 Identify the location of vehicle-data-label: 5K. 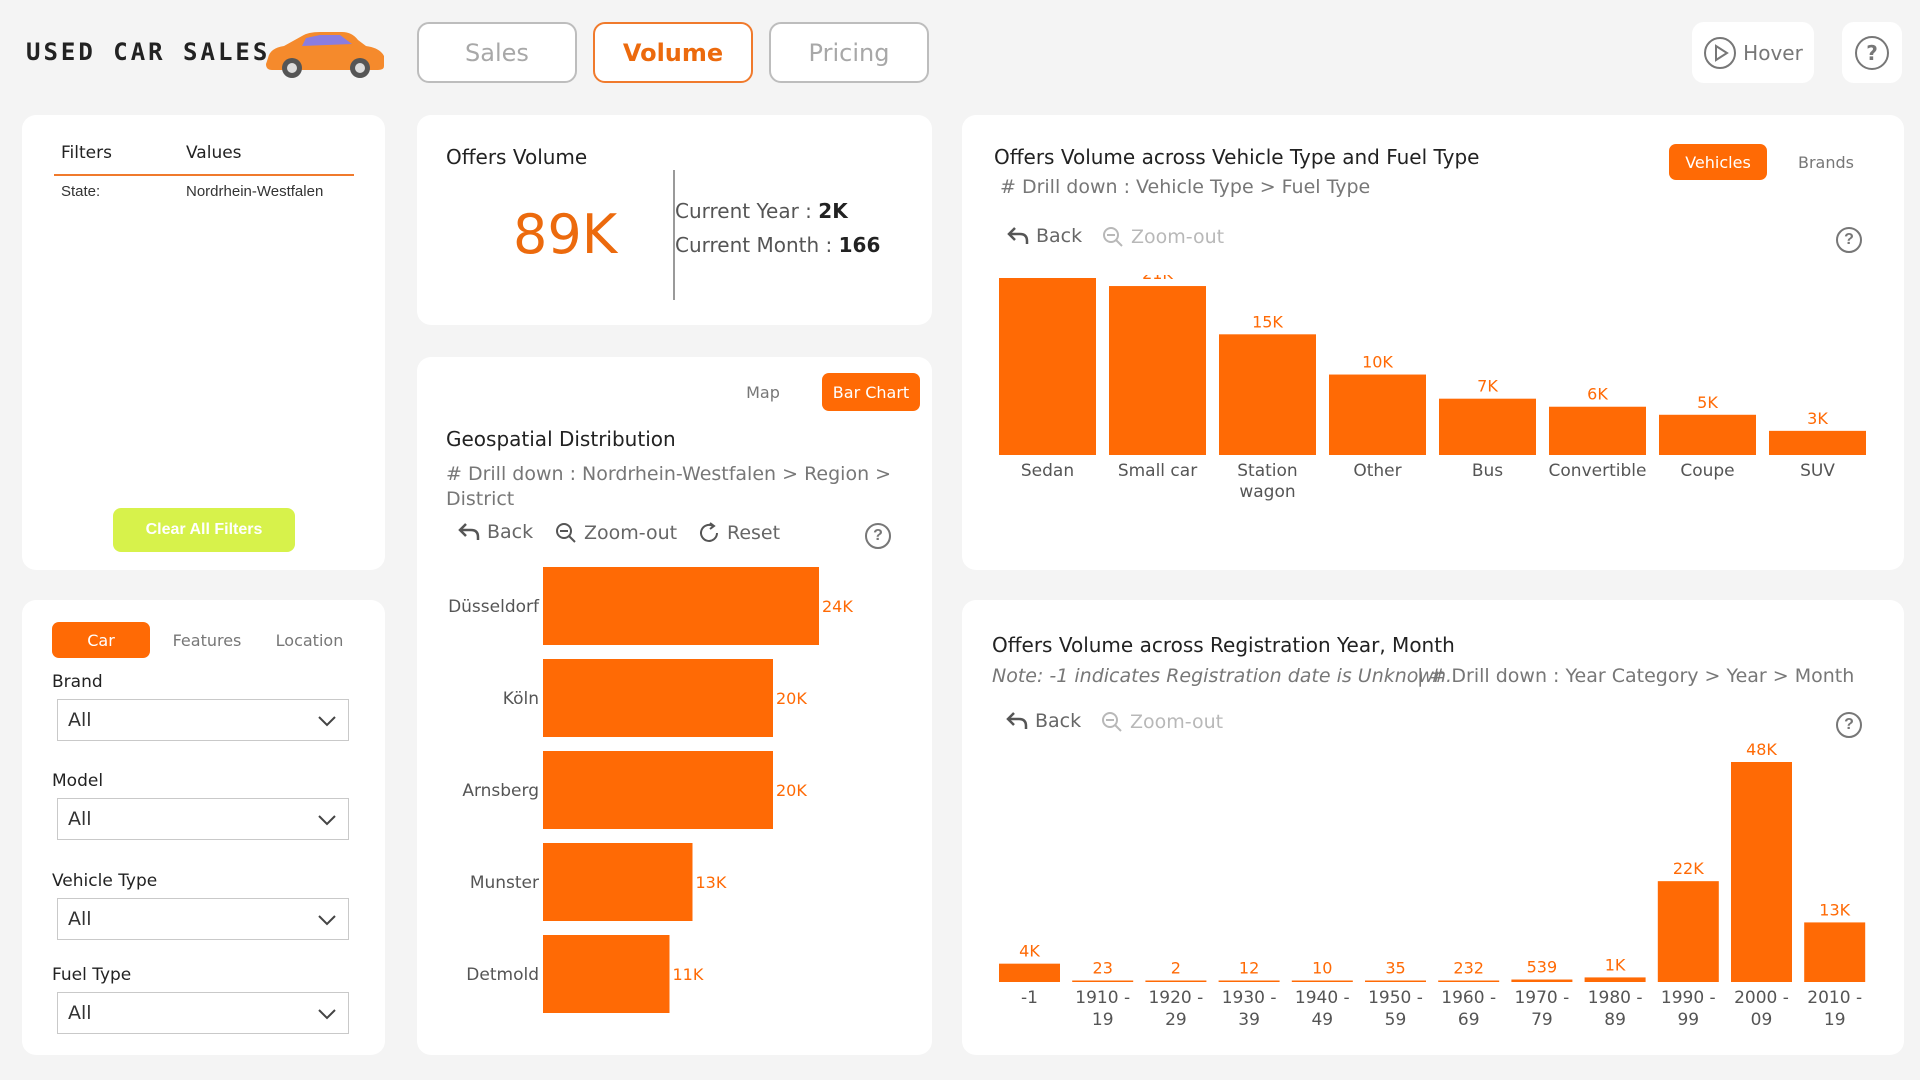
(1707, 402).